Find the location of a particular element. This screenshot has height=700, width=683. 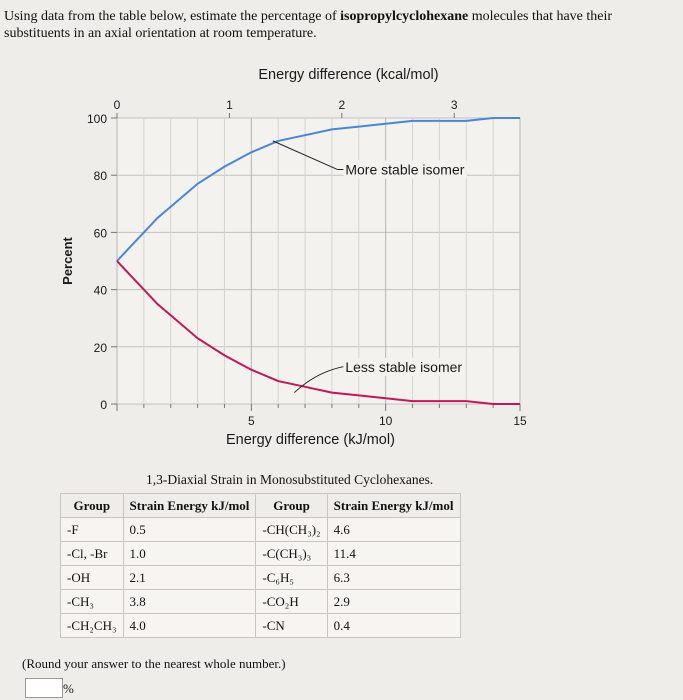

table-cell: -CO₂H is located at coordinates (291, 601).